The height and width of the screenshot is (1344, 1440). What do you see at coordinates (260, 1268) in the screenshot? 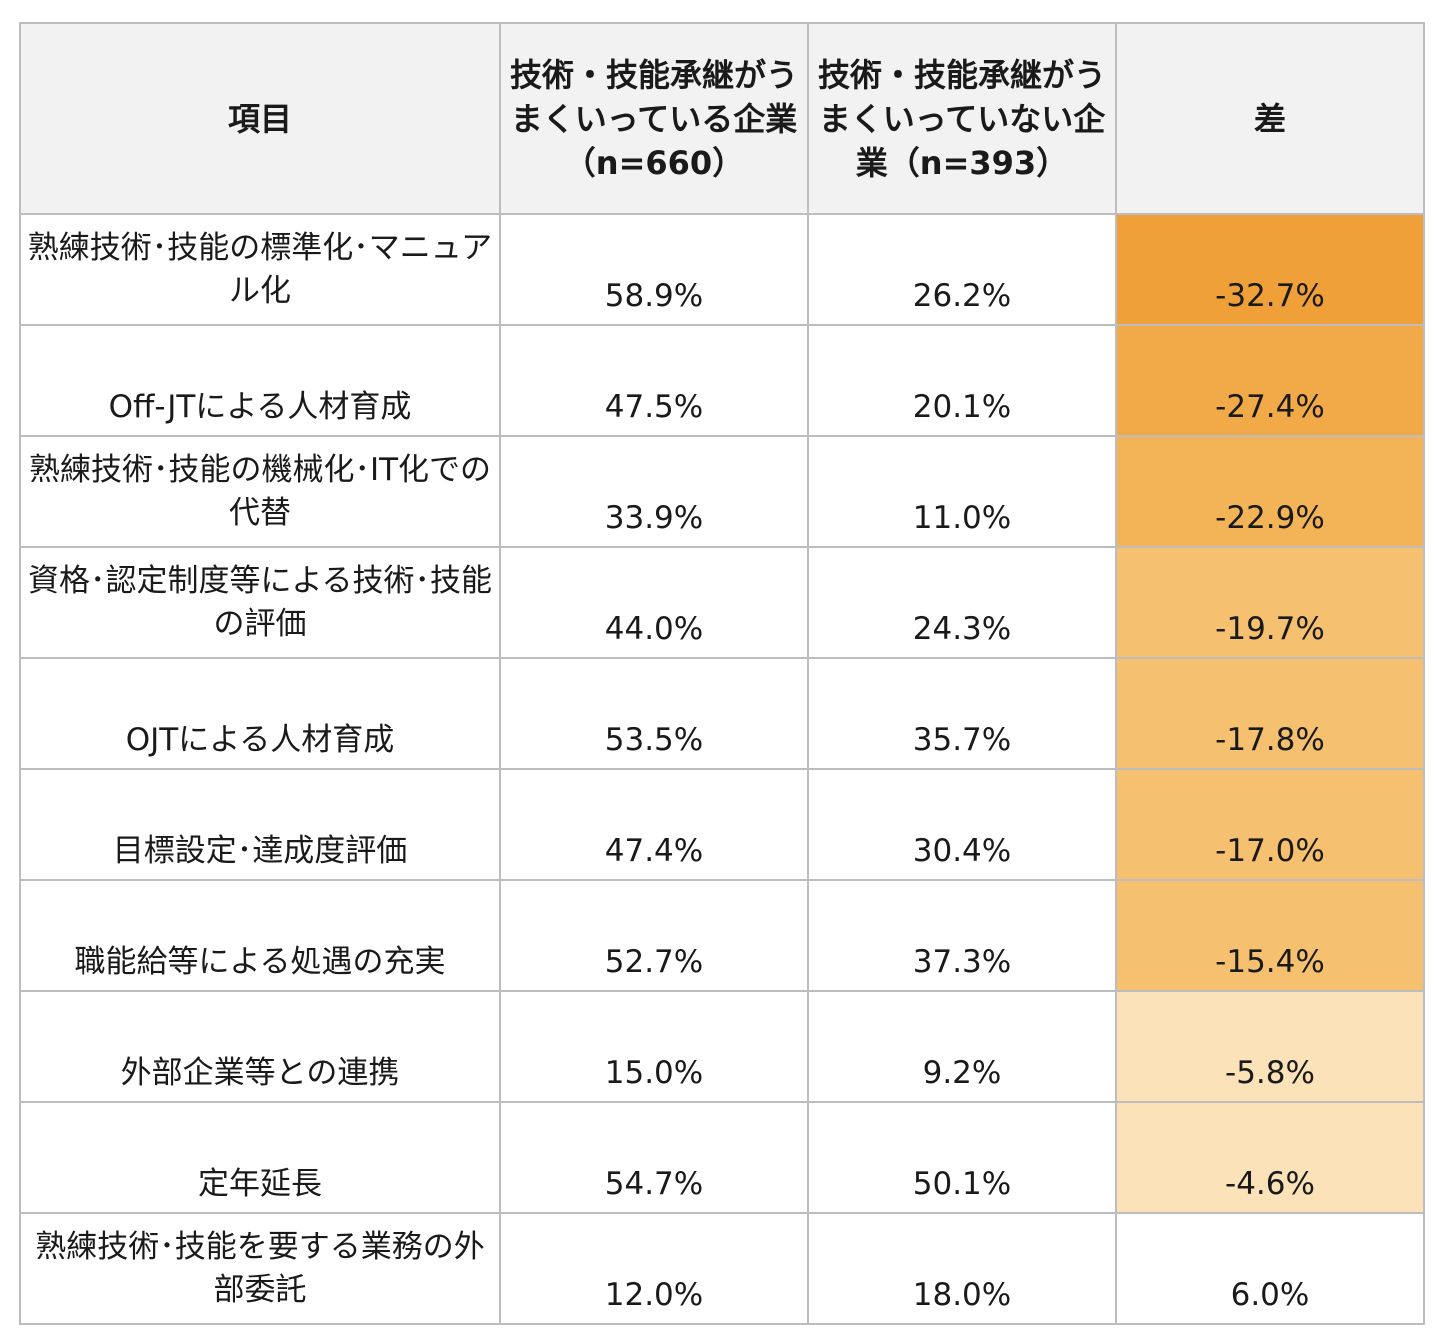
I see `item-cell: 熟練技術･技能を要する業務の外部委託` at bounding box center [260, 1268].